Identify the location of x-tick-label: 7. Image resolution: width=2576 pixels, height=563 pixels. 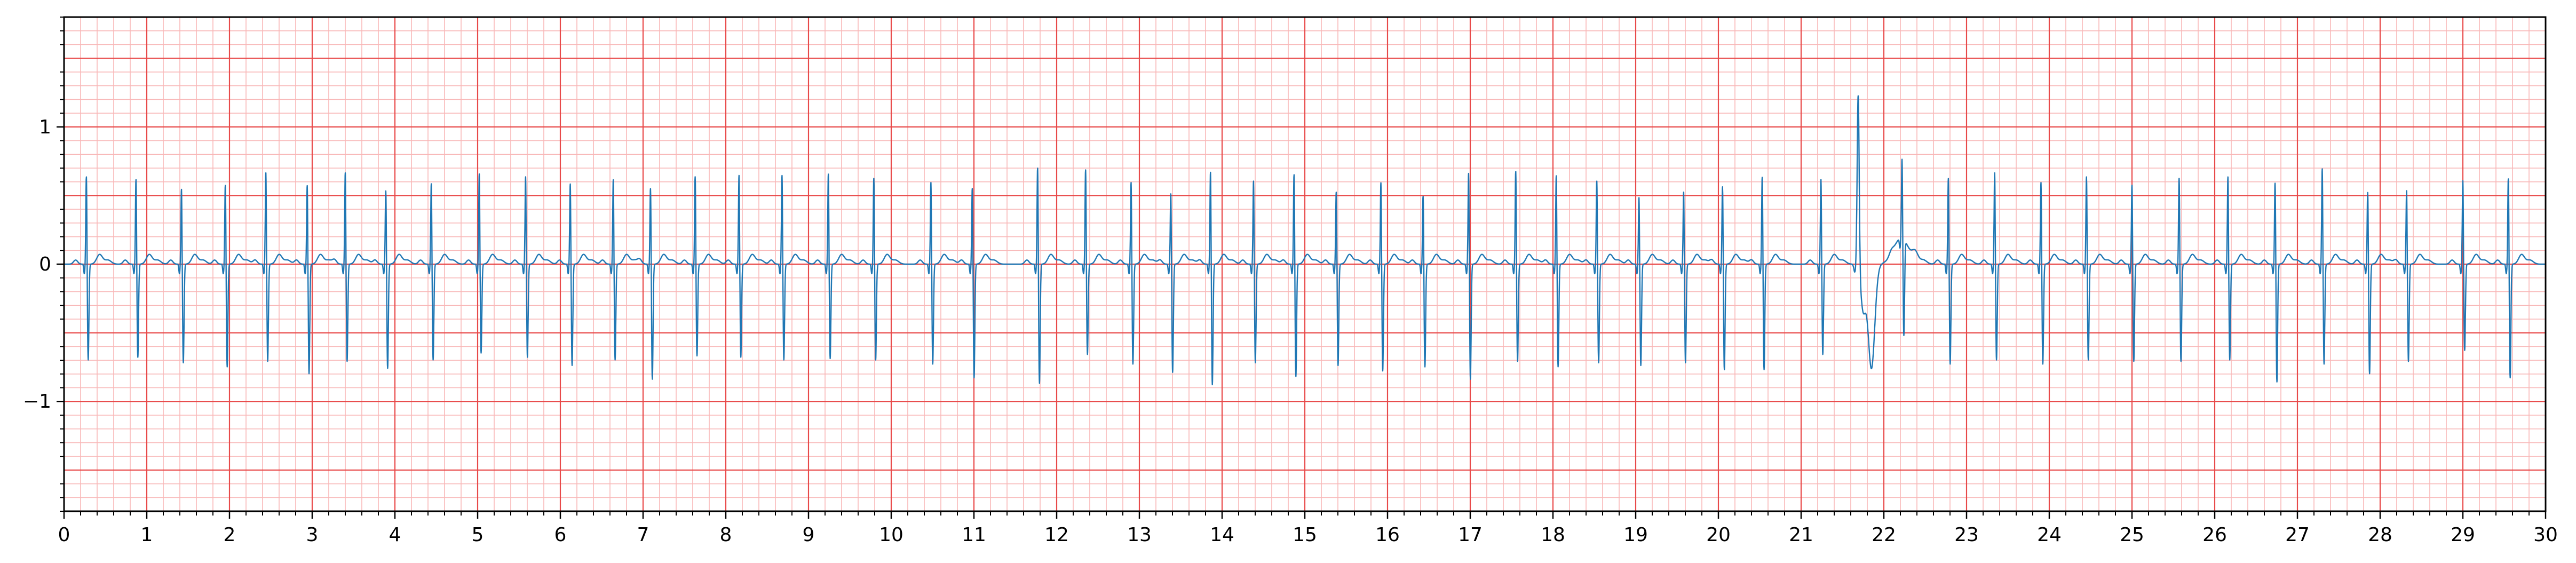
(643, 535).